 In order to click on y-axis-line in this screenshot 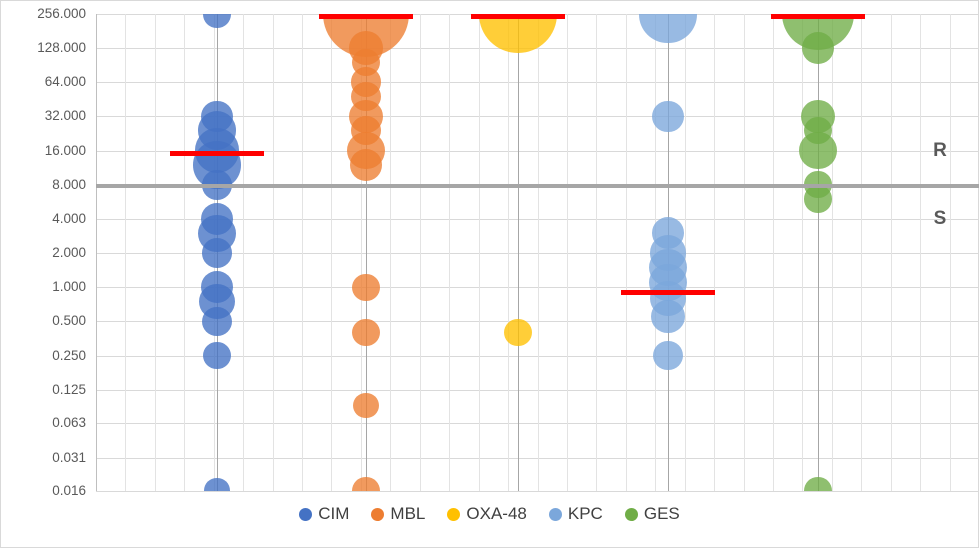, I will do `click(96, 252)`.